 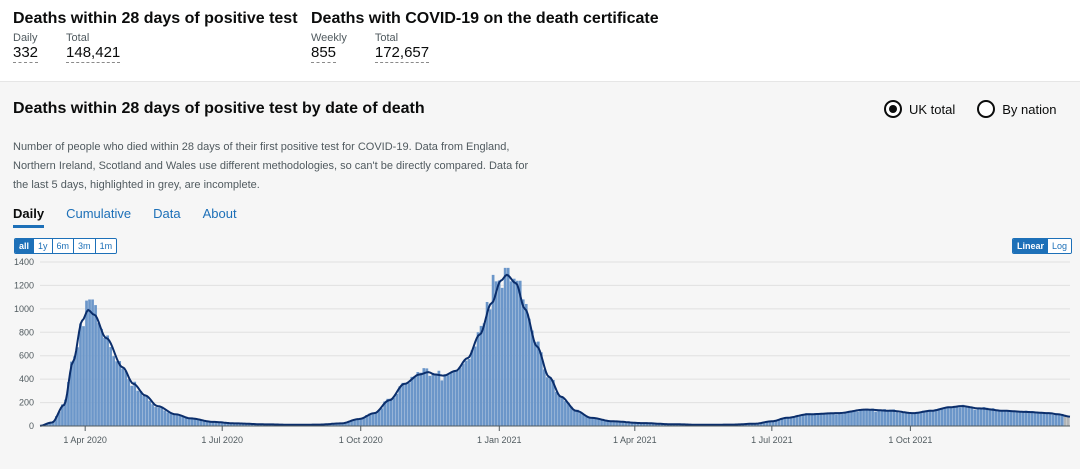 I want to click on scale-log-button: Log, so click(x=1060, y=246).